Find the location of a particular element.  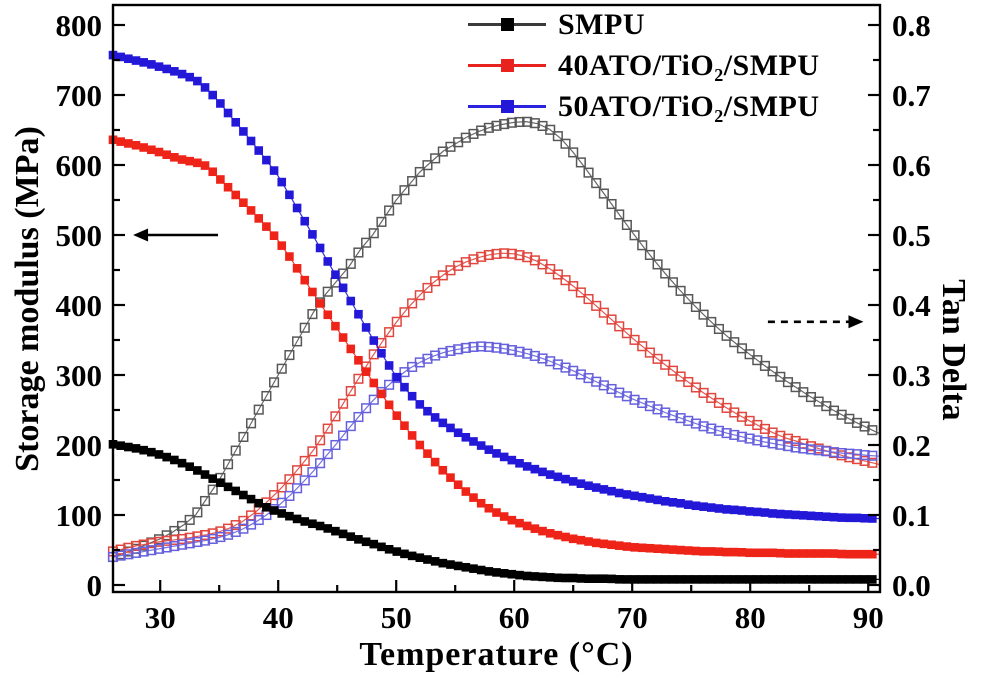

legend-label: 50ATO/TiO₂/SMPU is located at coordinates (689, 106).